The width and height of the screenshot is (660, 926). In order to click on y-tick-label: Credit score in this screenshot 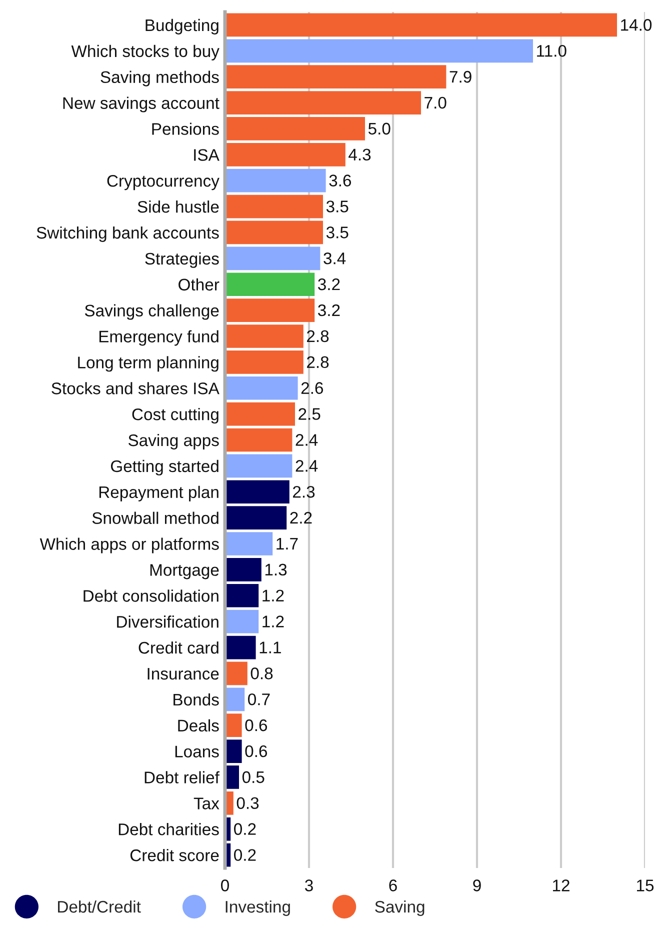, I will do `click(174, 855)`.